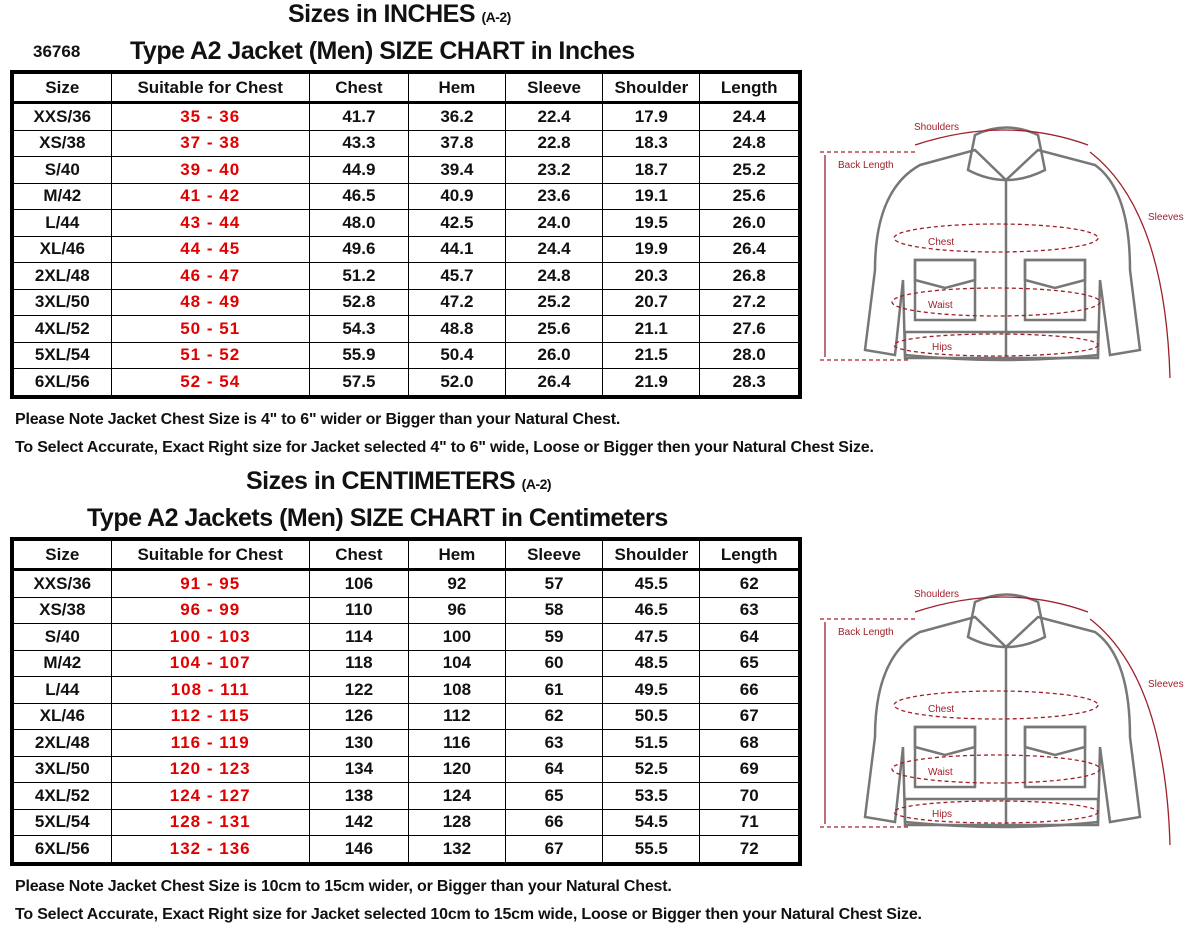  I want to click on measurement-cell: 23.6, so click(554, 196).